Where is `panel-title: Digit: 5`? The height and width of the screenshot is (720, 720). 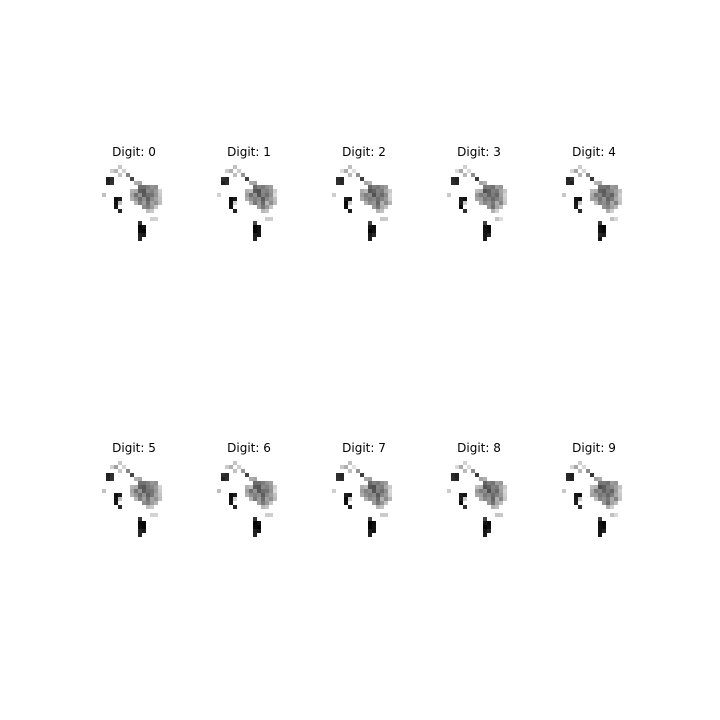
panel-title: Digit: 5 is located at coordinates (134, 448).